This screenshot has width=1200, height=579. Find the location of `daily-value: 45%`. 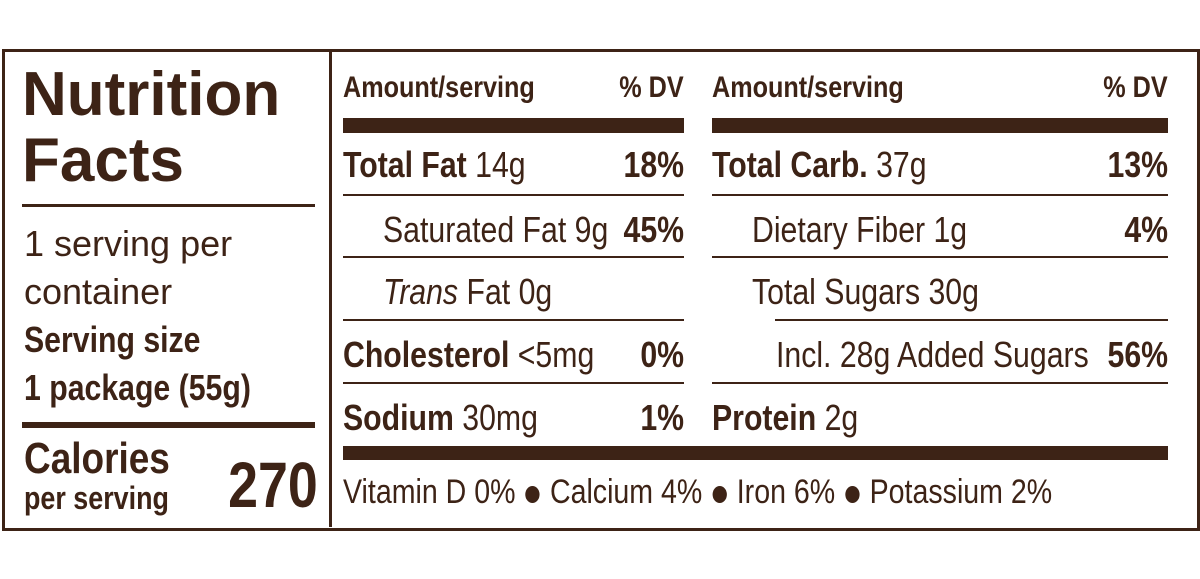

daily-value: 45% is located at coordinates (648, 230).